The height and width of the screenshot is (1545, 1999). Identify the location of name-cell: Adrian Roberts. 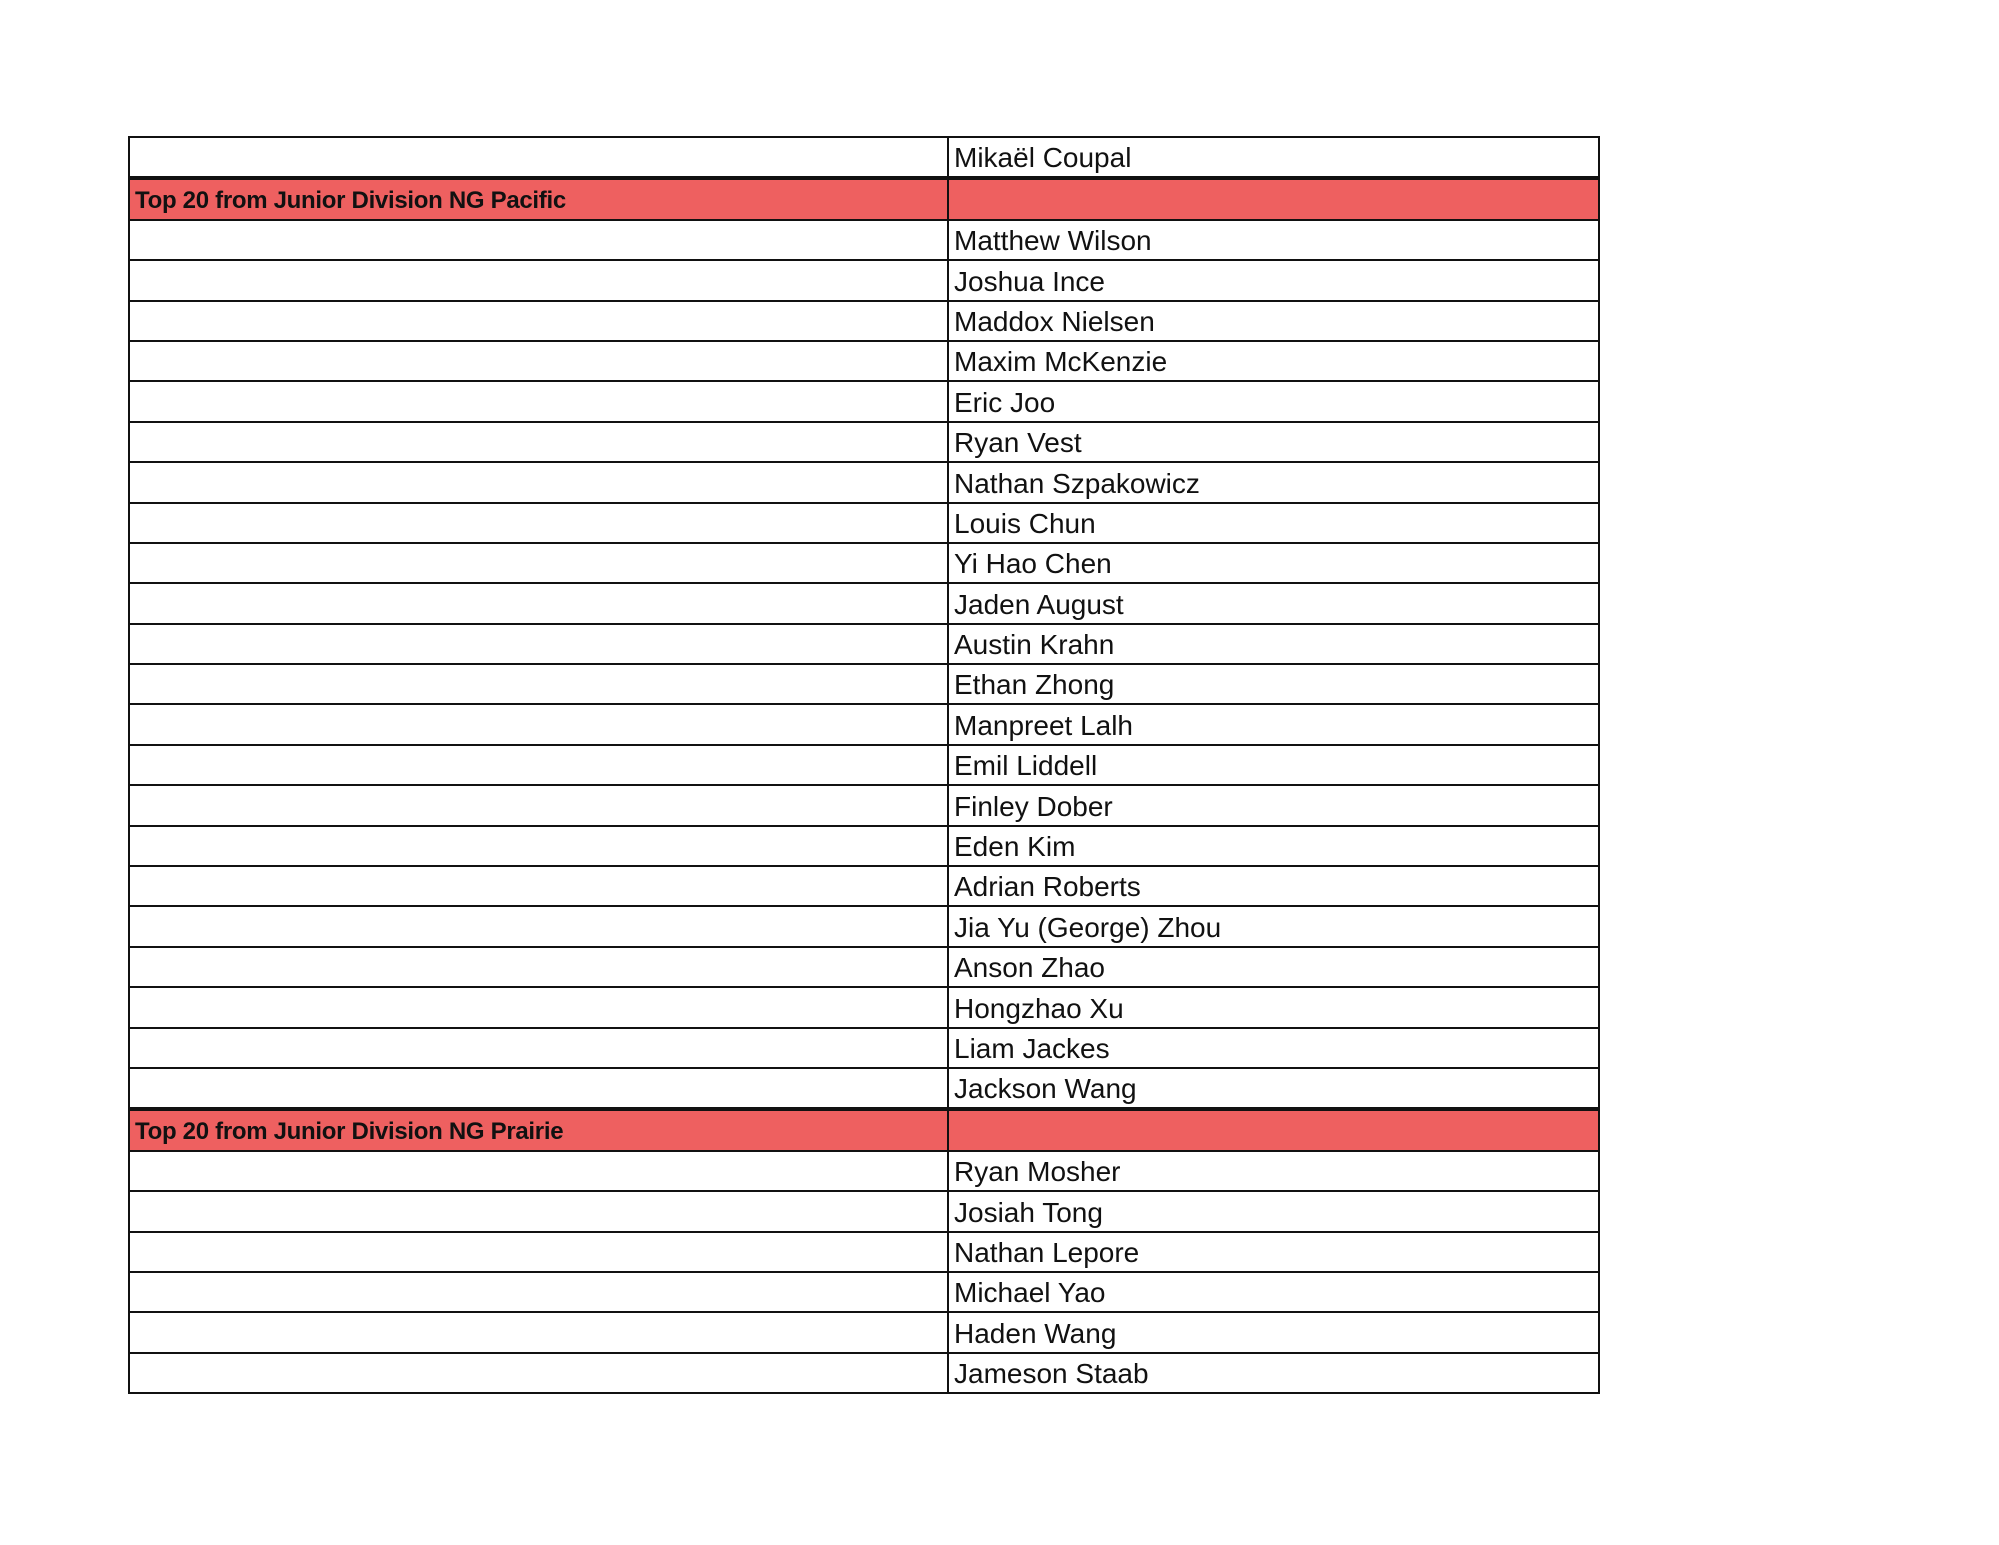
(1273, 886).